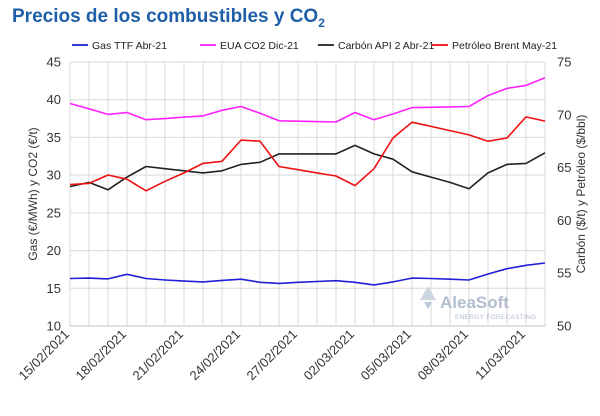 The width and height of the screenshot is (600, 416). I want to click on y-axis-left-title: Gas (€/MWh) y CO2 (€/t), so click(33, 193).